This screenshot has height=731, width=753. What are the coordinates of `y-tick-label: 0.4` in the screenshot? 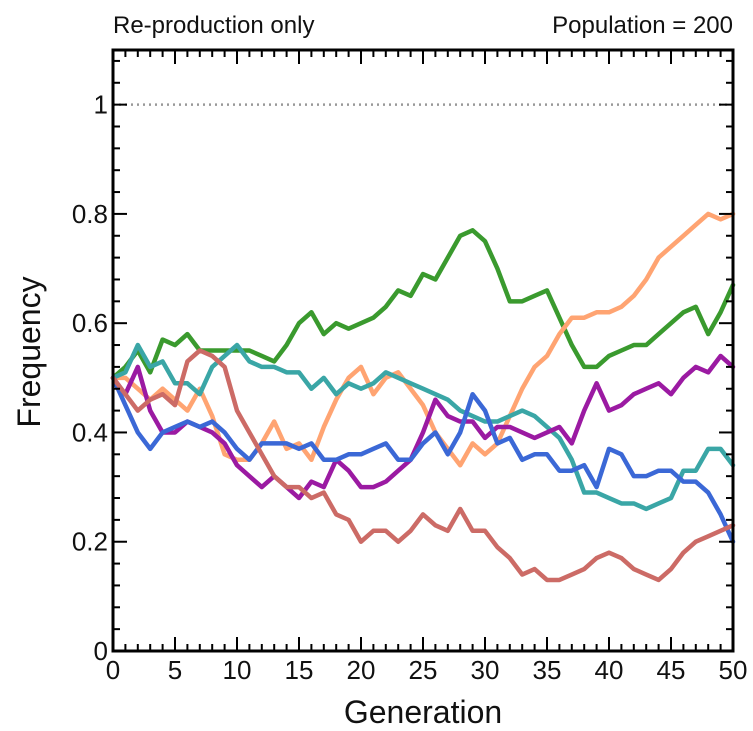 It's located at (90, 432).